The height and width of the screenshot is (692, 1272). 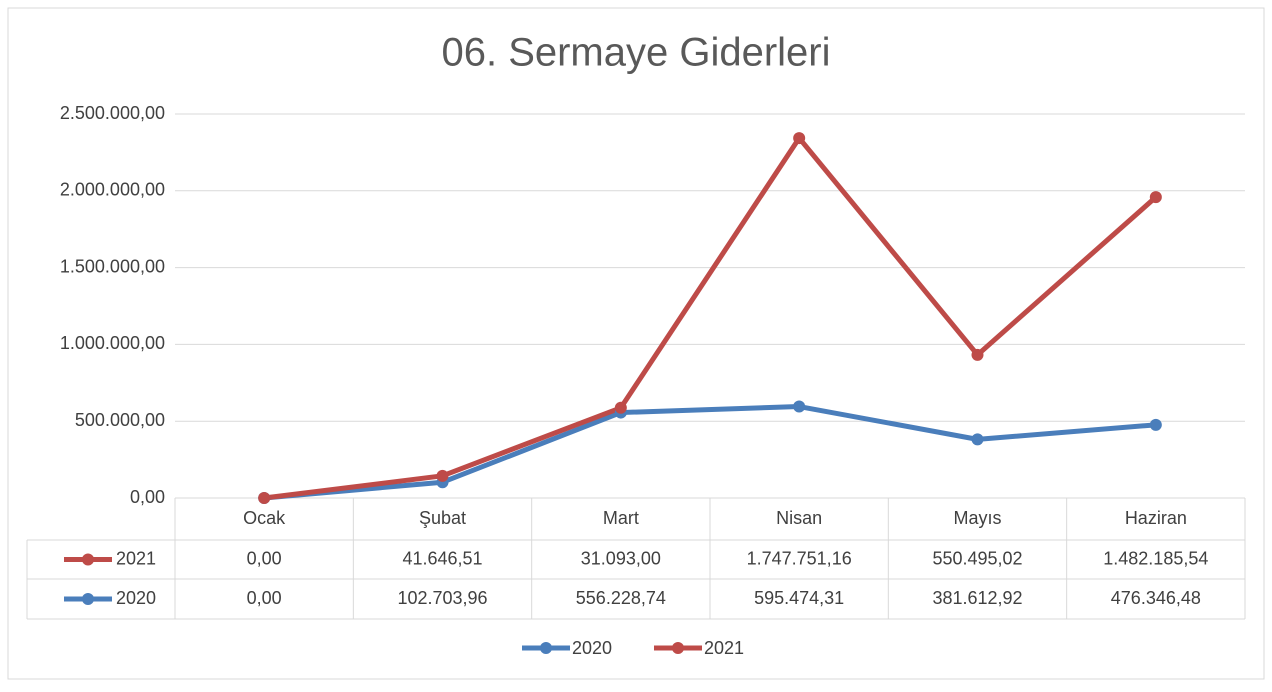 I want to click on table-cell: 1.482.185,54, so click(x=1155, y=558).